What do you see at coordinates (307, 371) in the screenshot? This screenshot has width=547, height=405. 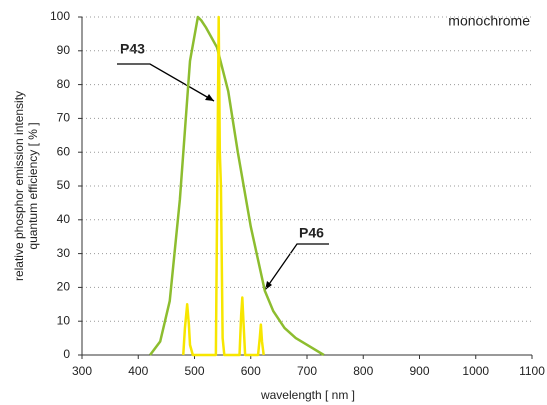 I see `x-tick-label: 700` at bounding box center [307, 371].